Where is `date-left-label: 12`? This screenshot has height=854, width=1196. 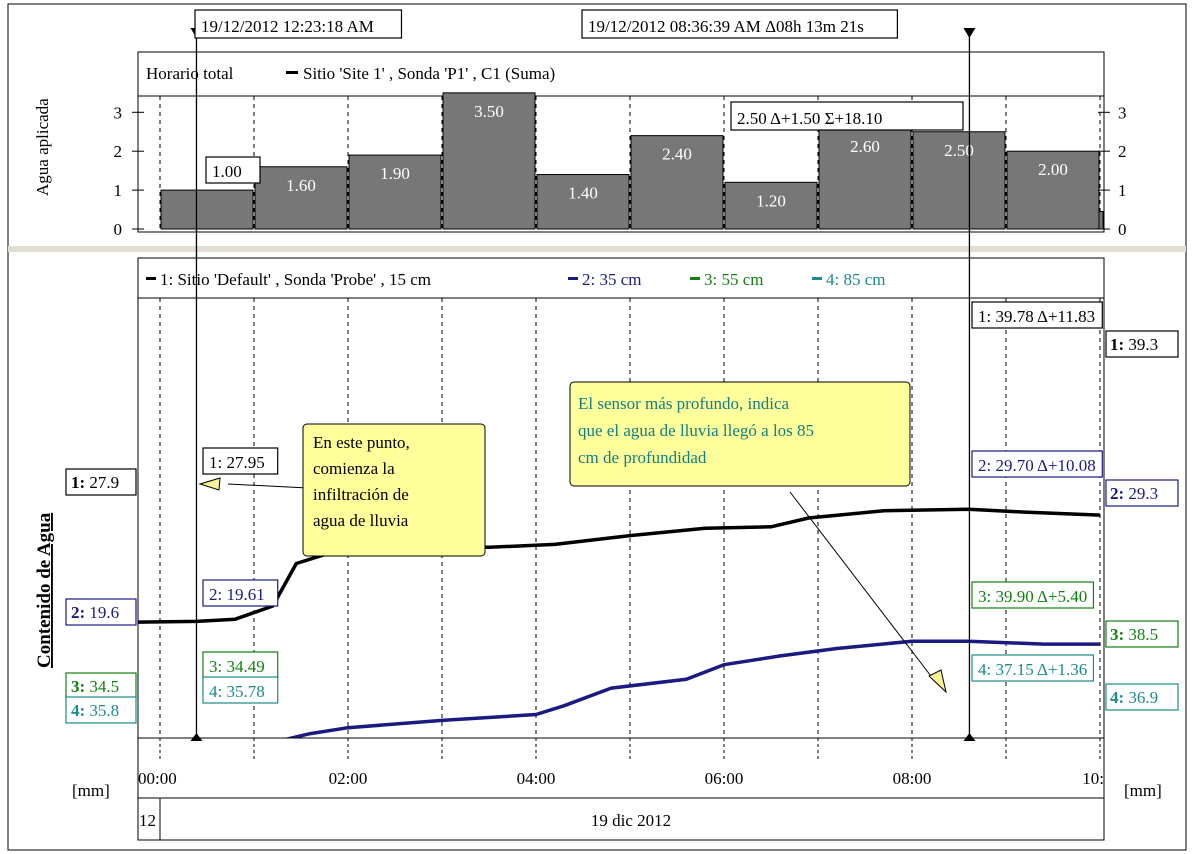
date-left-label: 12 is located at coordinates (147, 820).